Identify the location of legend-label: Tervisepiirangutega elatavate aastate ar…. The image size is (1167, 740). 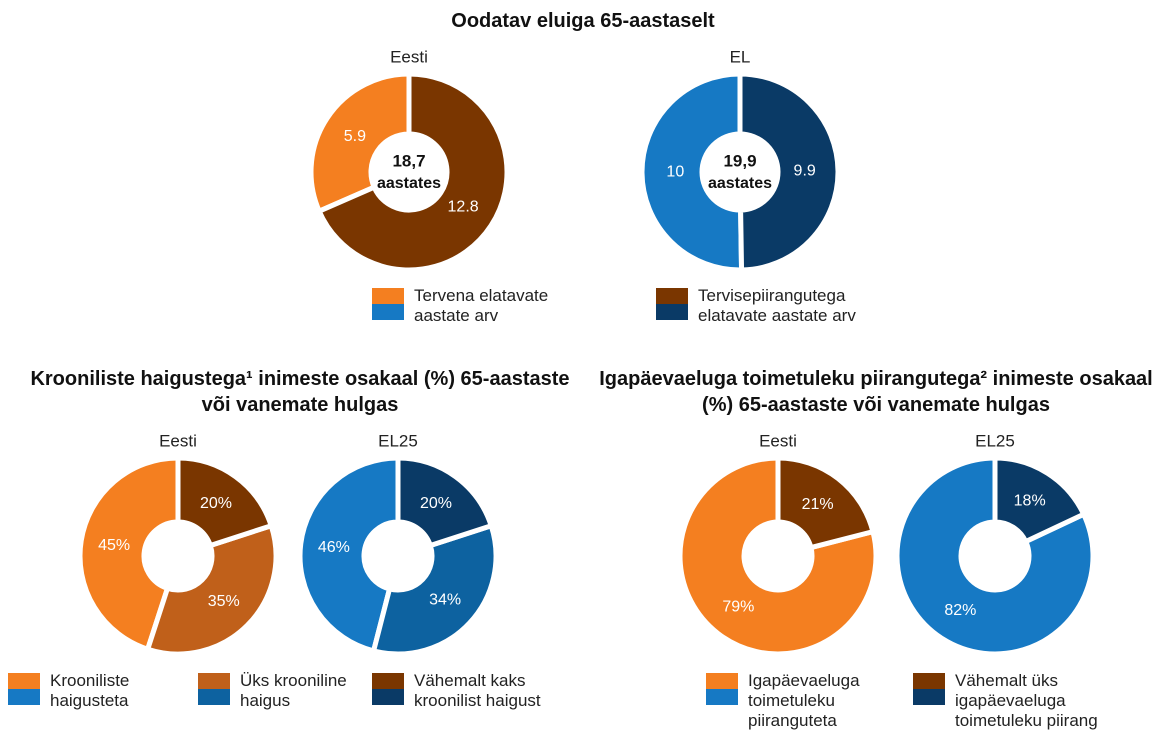
(777, 305).